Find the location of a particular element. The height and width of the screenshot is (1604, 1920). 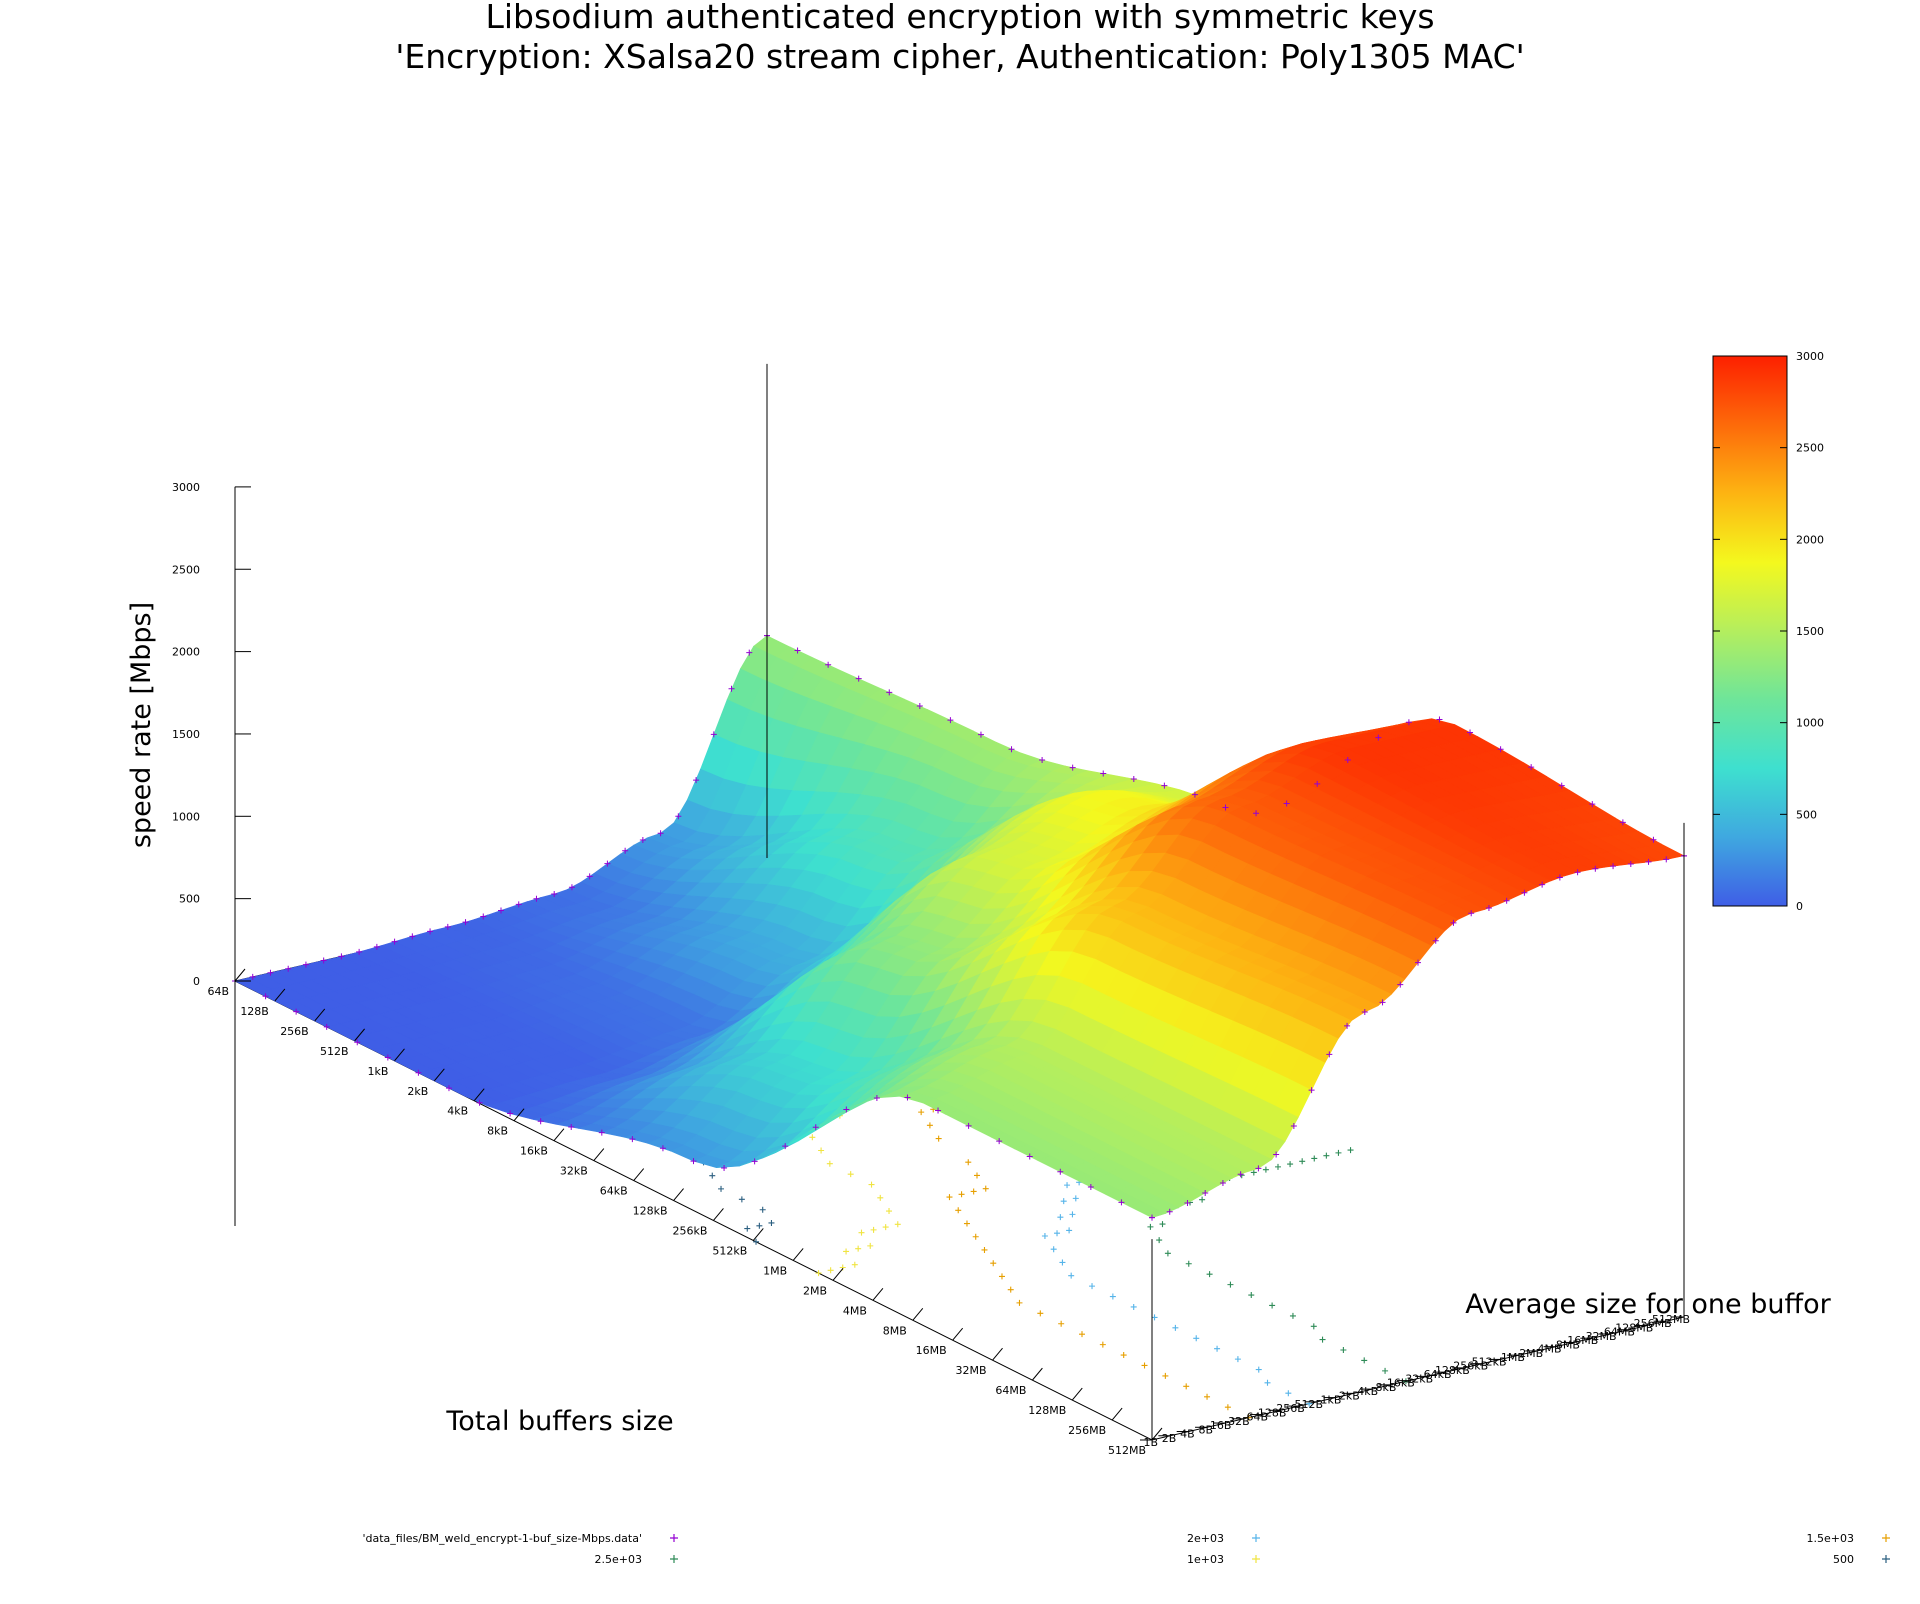

z-tick-label: 2000 is located at coordinates (186, 652).